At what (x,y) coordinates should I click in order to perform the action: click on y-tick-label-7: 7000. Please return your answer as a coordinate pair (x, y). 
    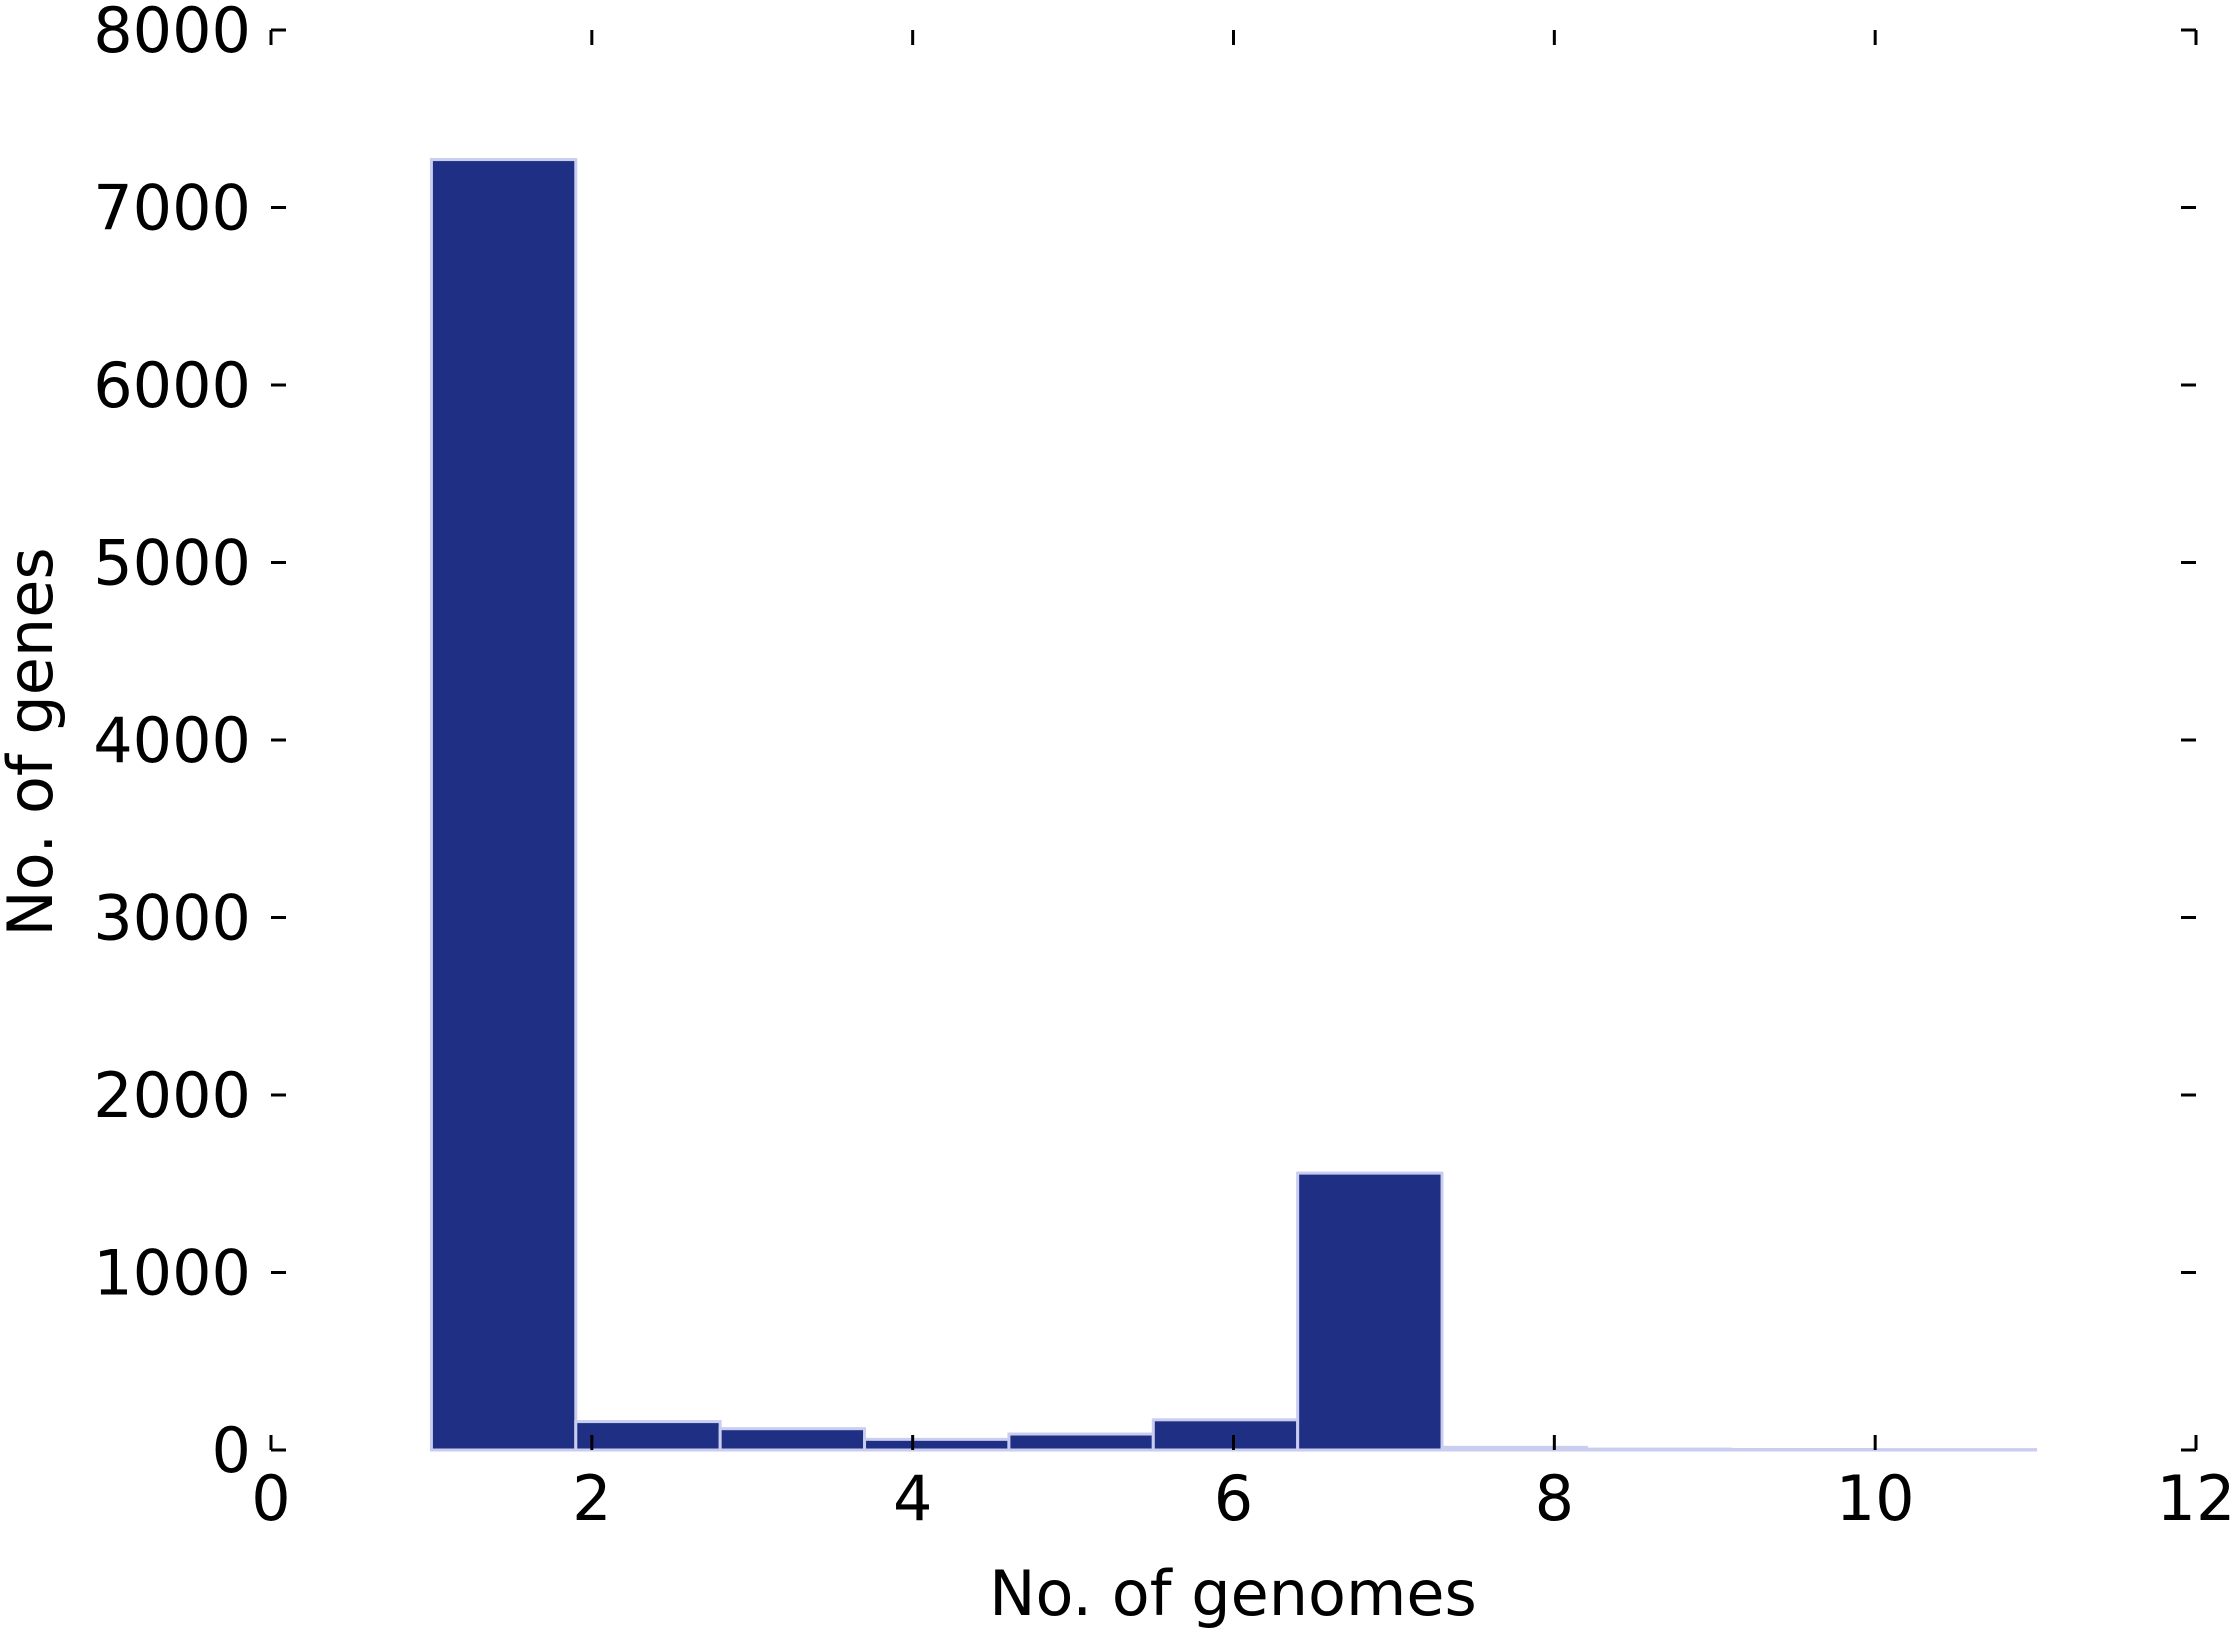
    Looking at the image, I should click on (172, 208).